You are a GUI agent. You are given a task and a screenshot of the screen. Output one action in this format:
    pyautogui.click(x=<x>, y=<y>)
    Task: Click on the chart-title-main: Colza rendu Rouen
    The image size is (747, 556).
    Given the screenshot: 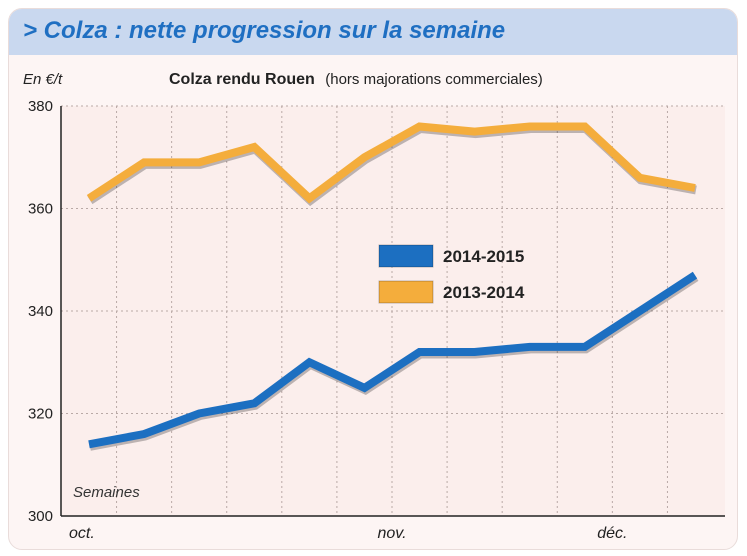 What is the action you would take?
    pyautogui.click(x=242, y=79)
    